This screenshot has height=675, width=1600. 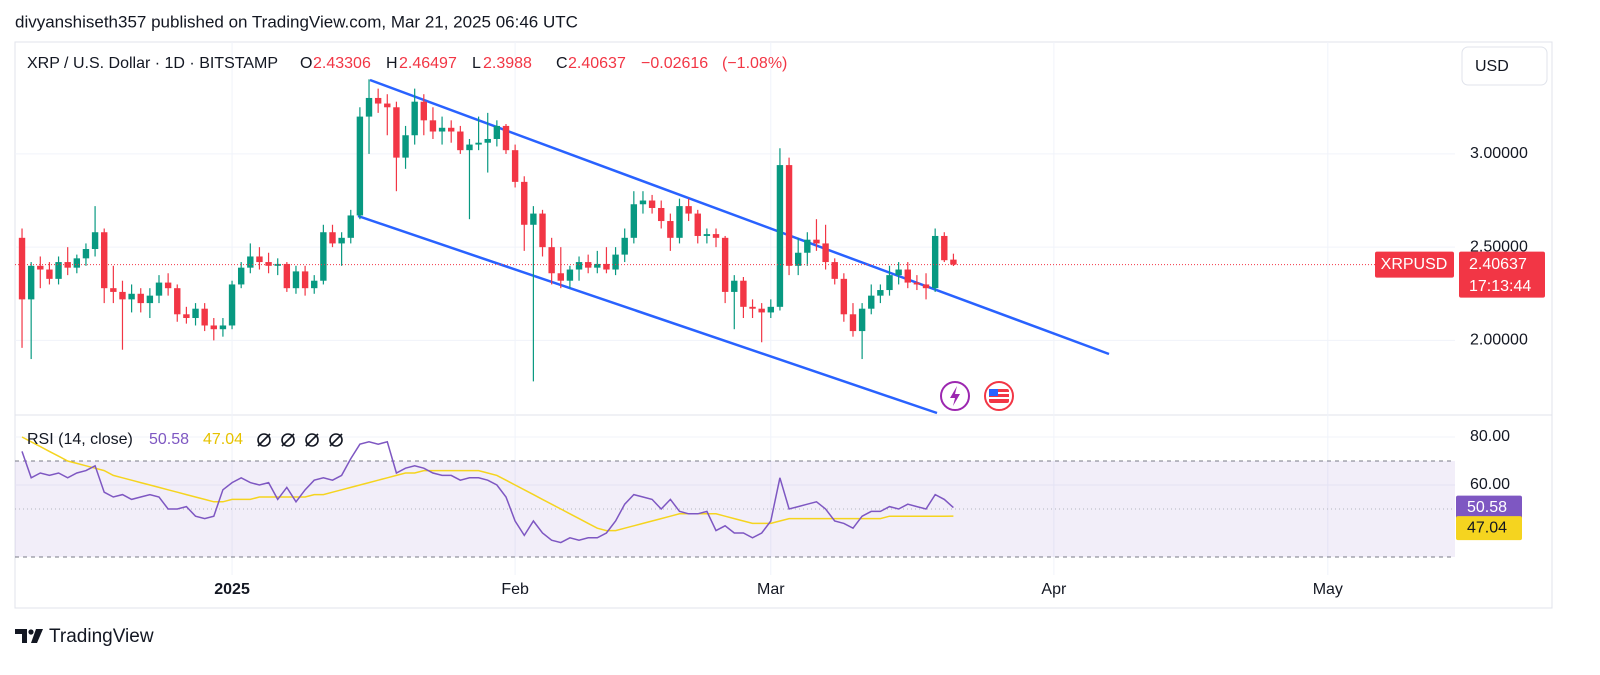 I want to click on symbol-badge, so click(x=1414, y=264).